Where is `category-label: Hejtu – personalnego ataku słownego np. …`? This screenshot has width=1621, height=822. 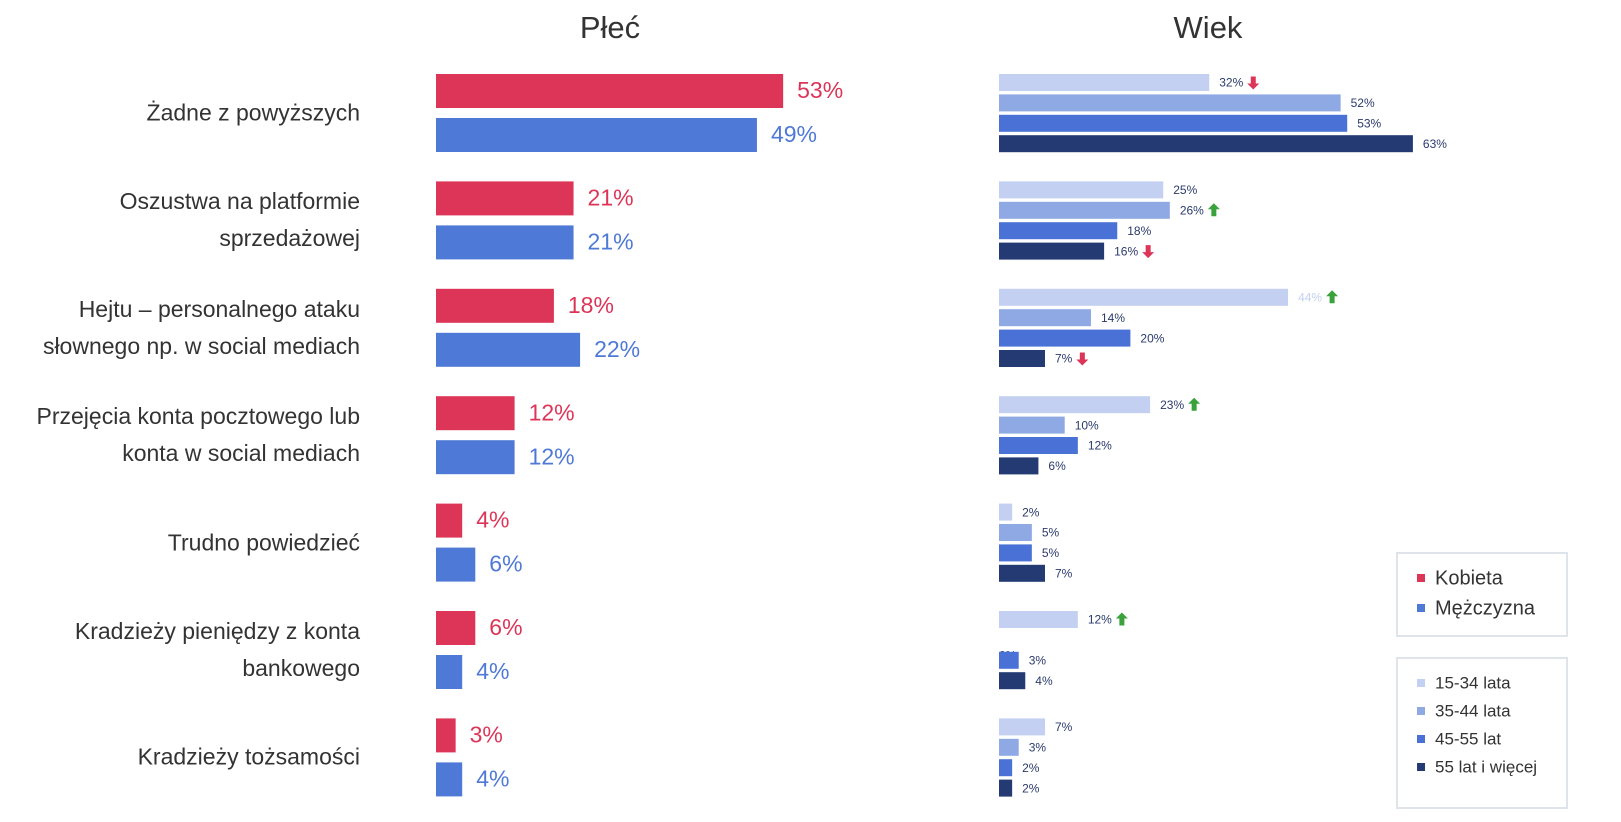 category-label: Hejtu – personalnego ataku słownego np. … is located at coordinates (201, 327).